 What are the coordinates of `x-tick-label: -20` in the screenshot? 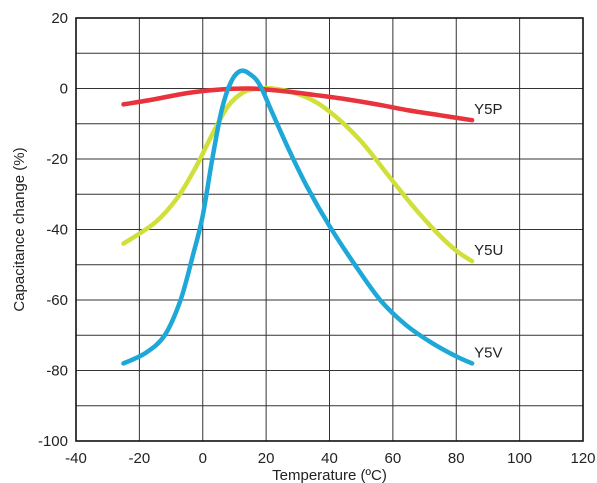 It's located at (140, 458).